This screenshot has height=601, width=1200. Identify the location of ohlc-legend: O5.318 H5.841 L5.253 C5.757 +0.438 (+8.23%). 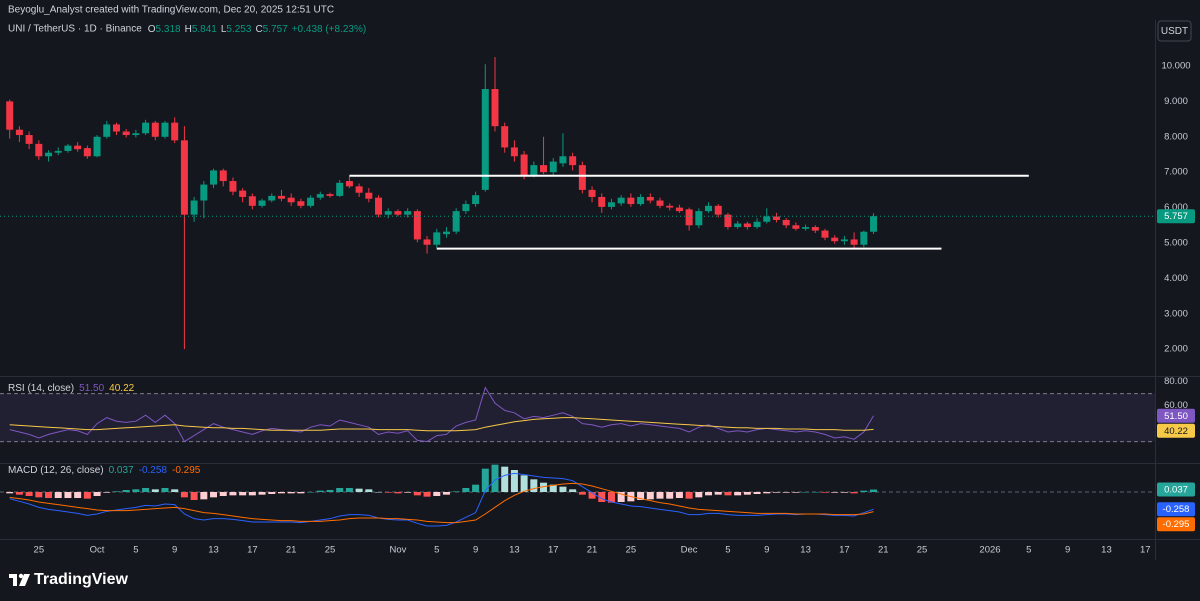
(257, 29).